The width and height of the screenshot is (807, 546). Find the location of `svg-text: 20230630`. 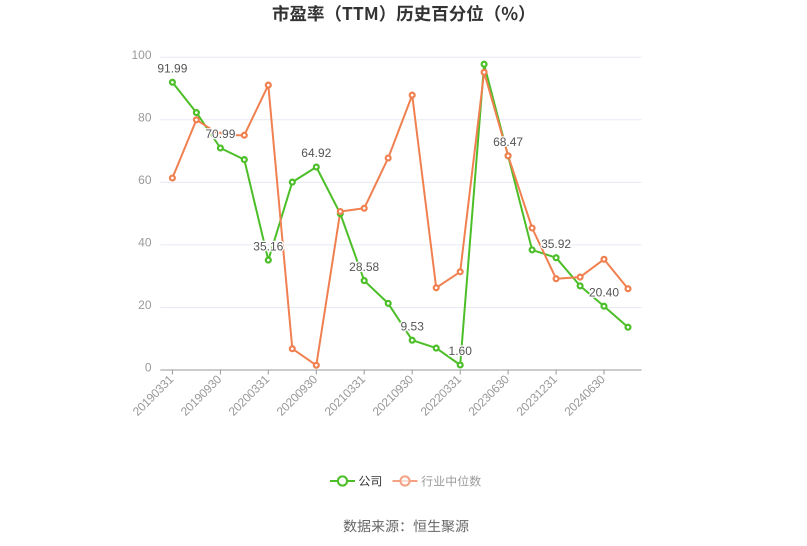

svg-text: 20230630 is located at coordinates (489, 395).